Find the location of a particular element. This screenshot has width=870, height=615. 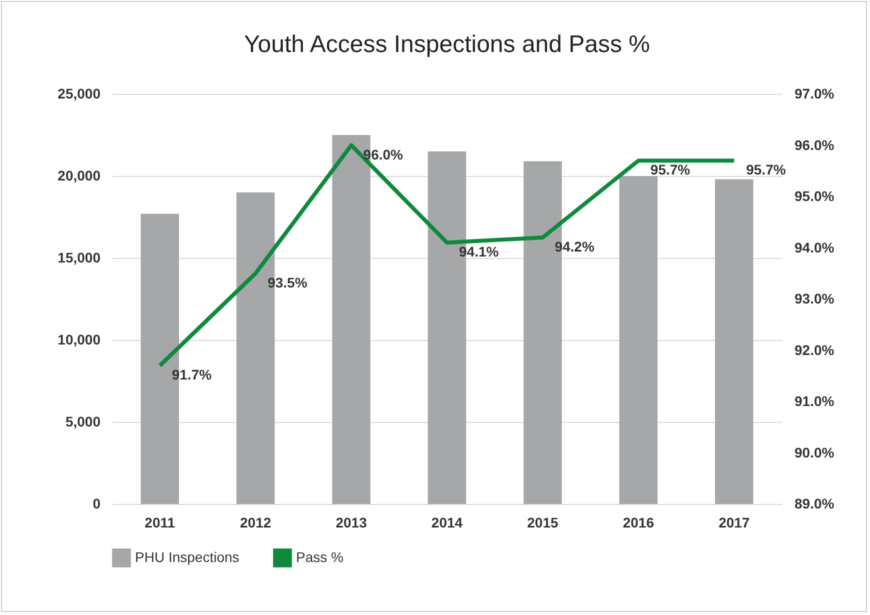

y2-tick-label: 93.0% is located at coordinates (814, 298).